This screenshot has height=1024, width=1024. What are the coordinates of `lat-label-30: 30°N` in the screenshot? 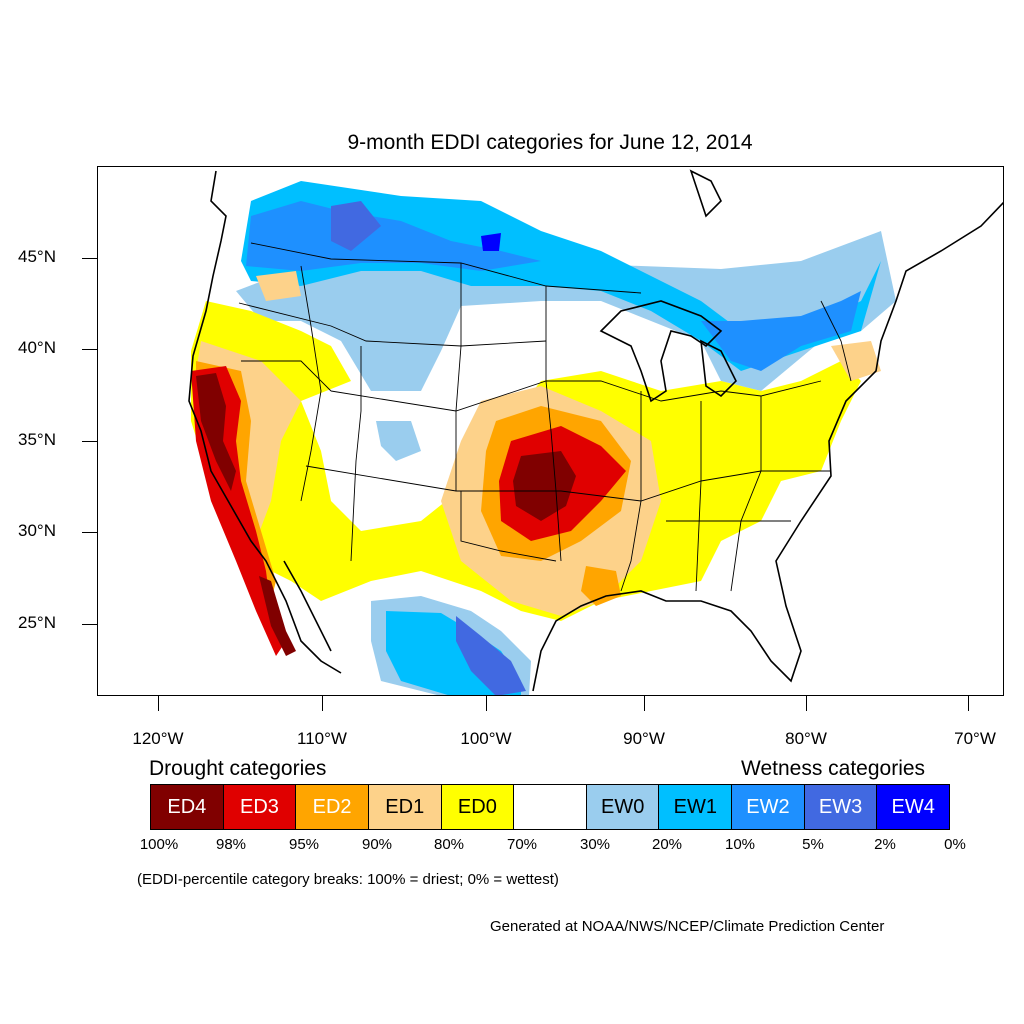 It's located at (37, 530).